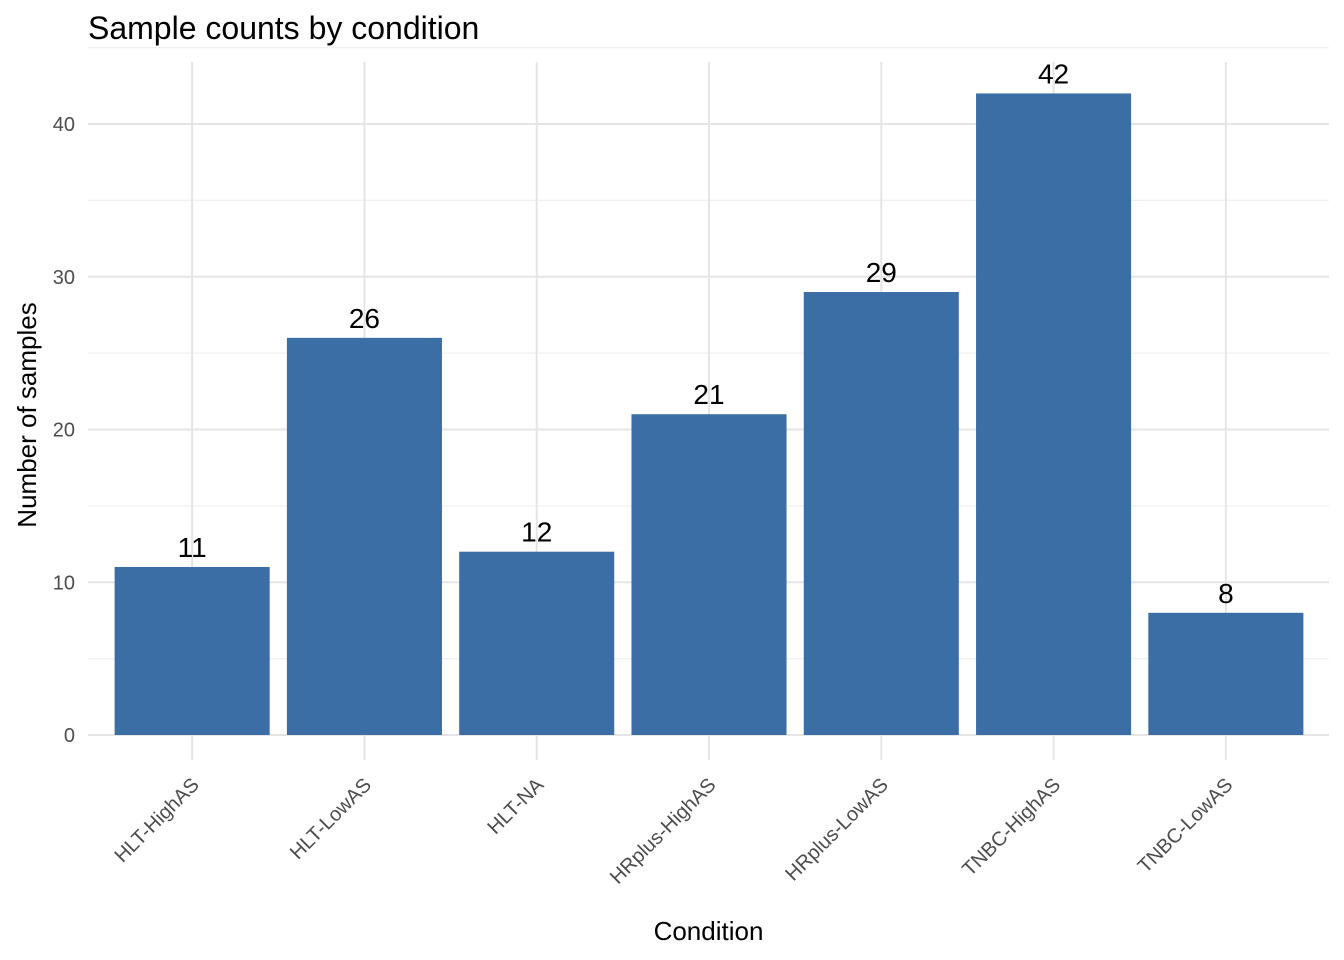 This screenshot has width=1344, height=960. What do you see at coordinates (331, 819) in the screenshot?
I see `x-tick-label: HLT-LowAS` at bounding box center [331, 819].